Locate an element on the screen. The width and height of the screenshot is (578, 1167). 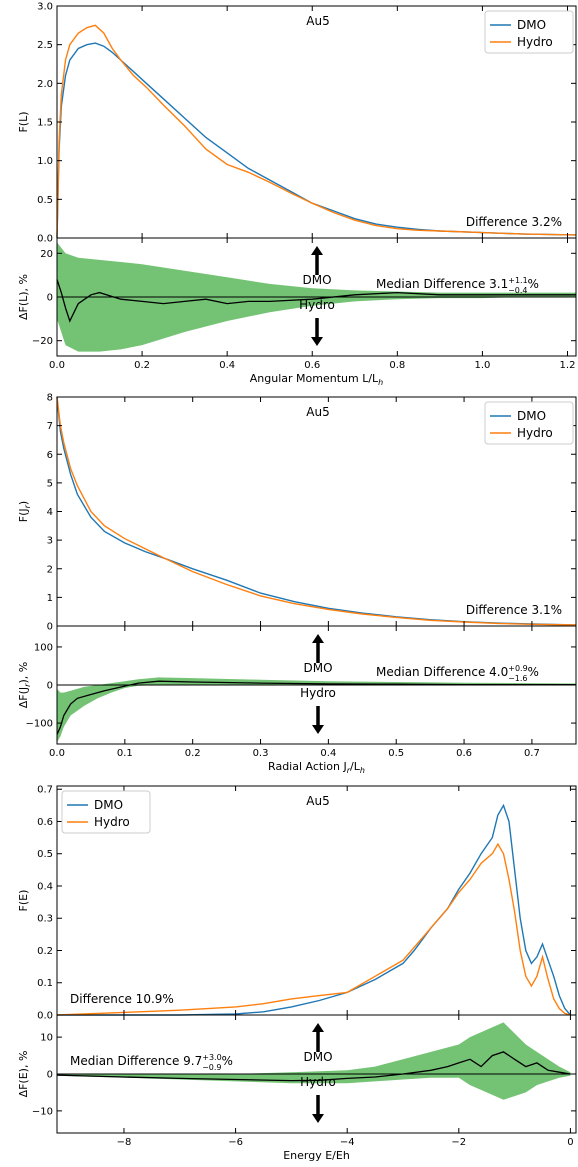
x-tick-label: 0.1 is located at coordinates (125, 753).